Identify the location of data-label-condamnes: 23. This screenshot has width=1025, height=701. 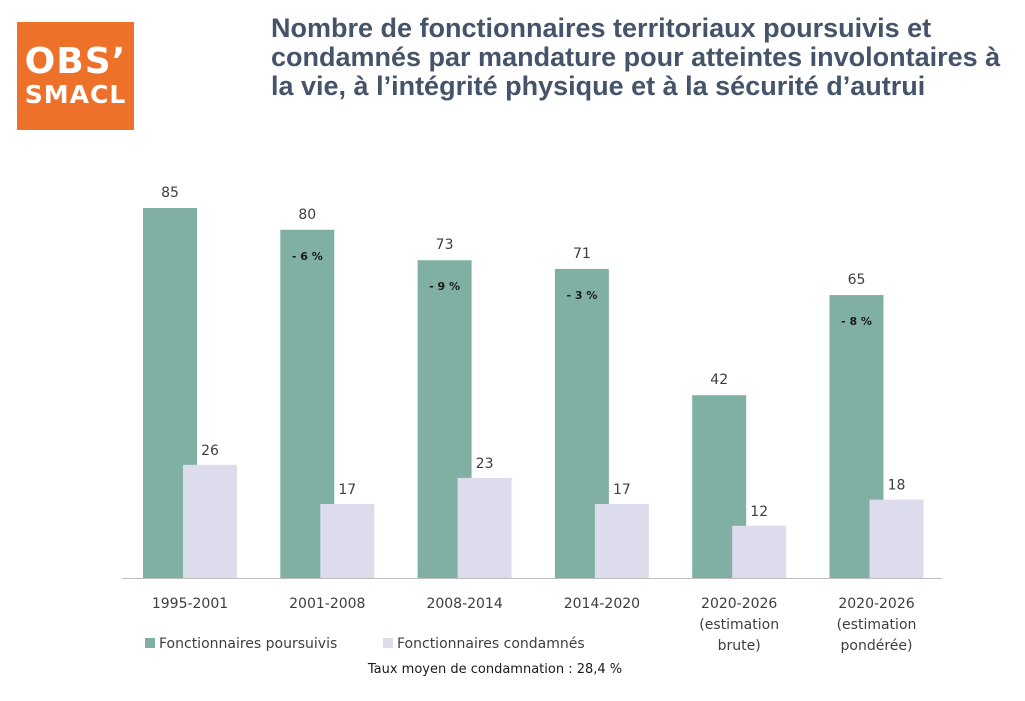
(485, 464).